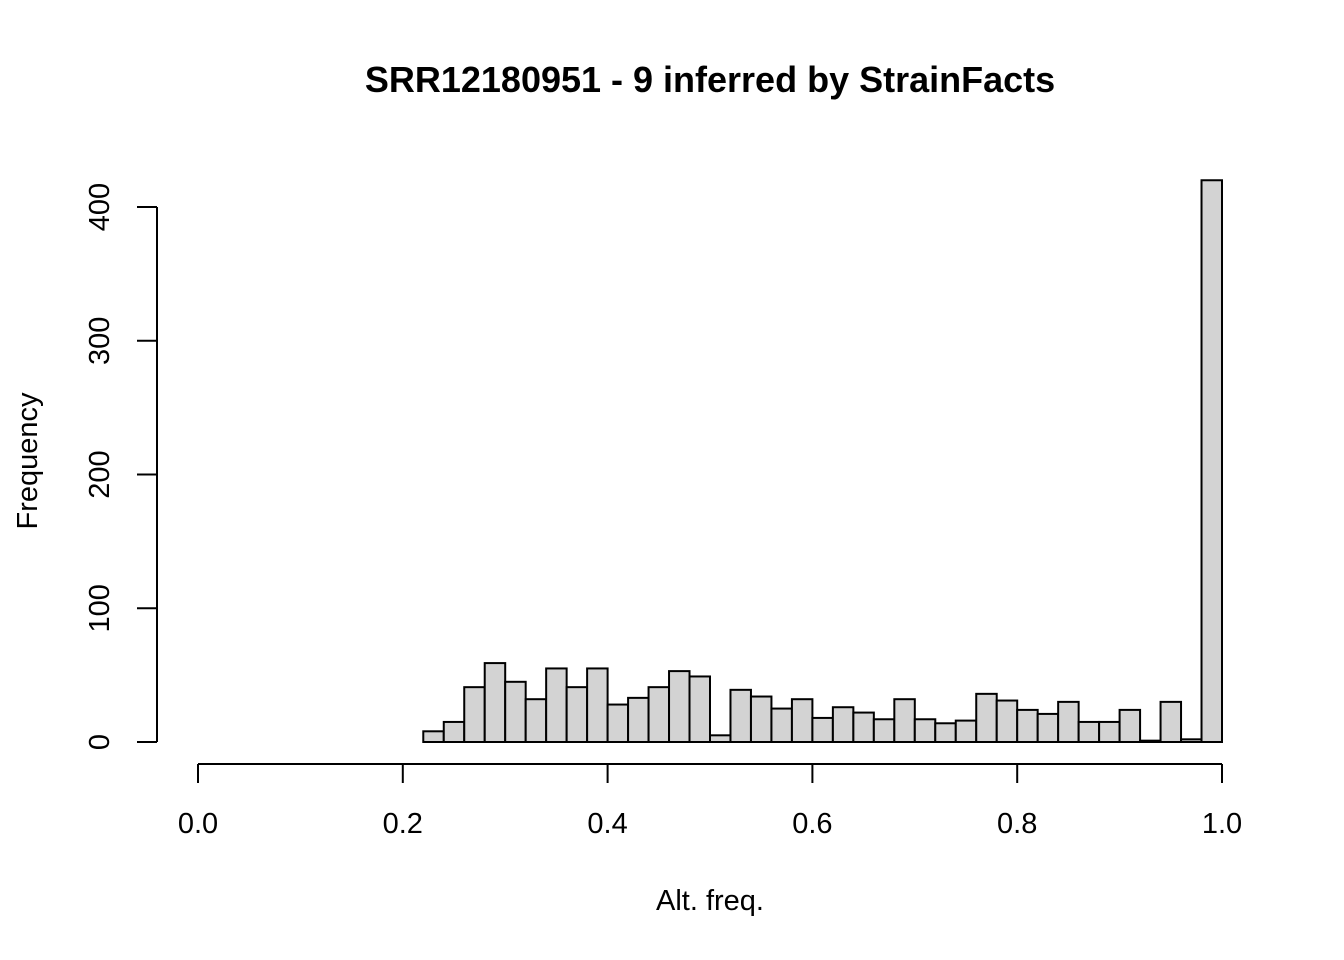 This screenshot has width=1344, height=960. Describe the element at coordinates (812, 824) in the screenshot. I see `x-tick-label: 0.6` at that location.